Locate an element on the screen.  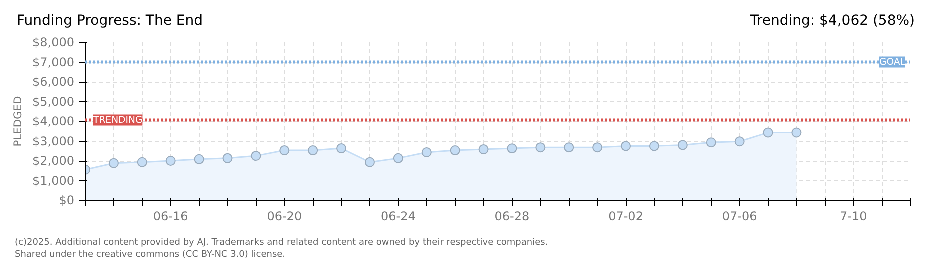
y-tick-label: $5,000 is located at coordinates (53, 101).